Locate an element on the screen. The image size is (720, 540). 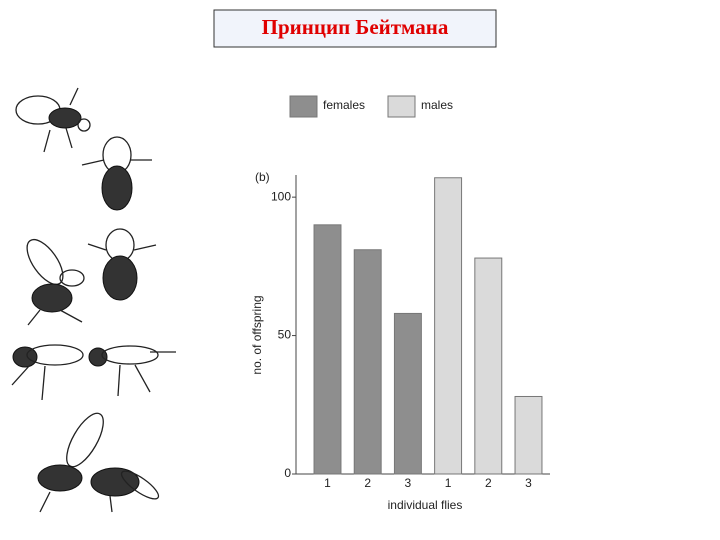
y-axis-label: no. of offspring is located at coordinates (257, 334).